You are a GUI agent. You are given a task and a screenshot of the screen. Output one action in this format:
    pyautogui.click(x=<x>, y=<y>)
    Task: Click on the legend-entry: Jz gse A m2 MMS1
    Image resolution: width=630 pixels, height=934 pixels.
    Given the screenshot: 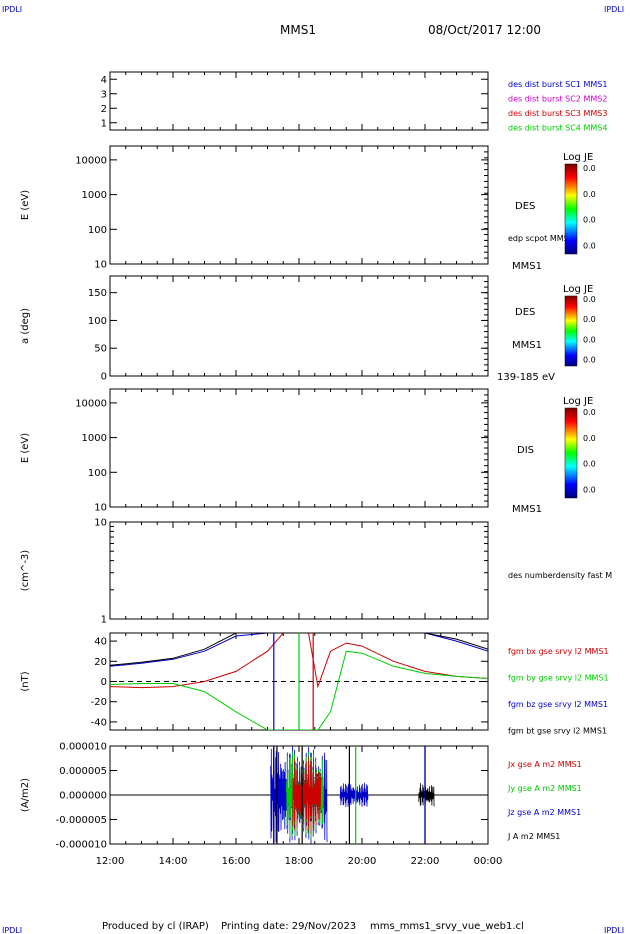 What is the action you would take?
    pyautogui.click(x=544, y=812)
    